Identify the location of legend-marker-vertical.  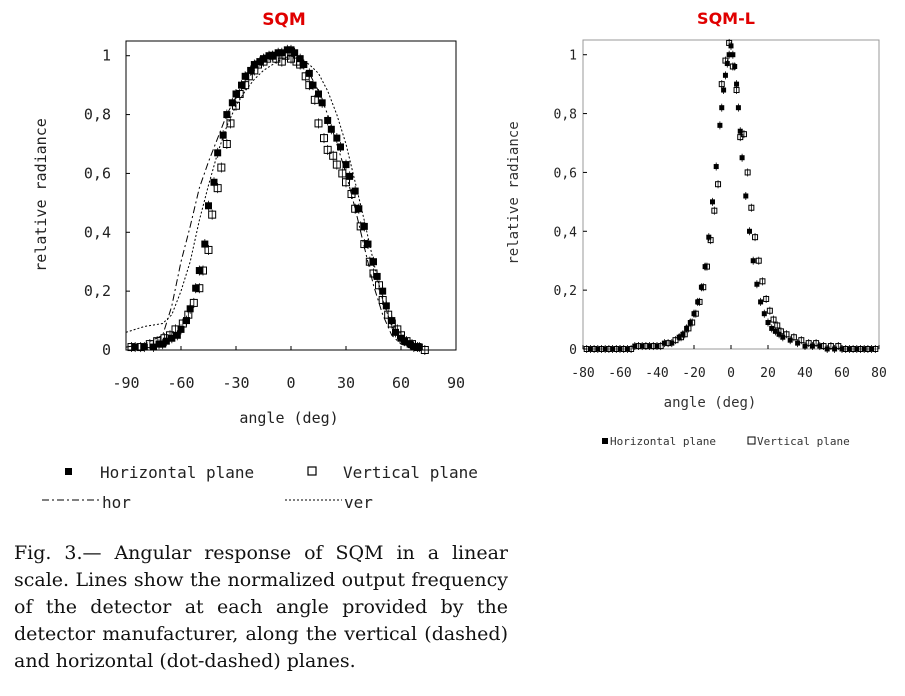
(312, 471).